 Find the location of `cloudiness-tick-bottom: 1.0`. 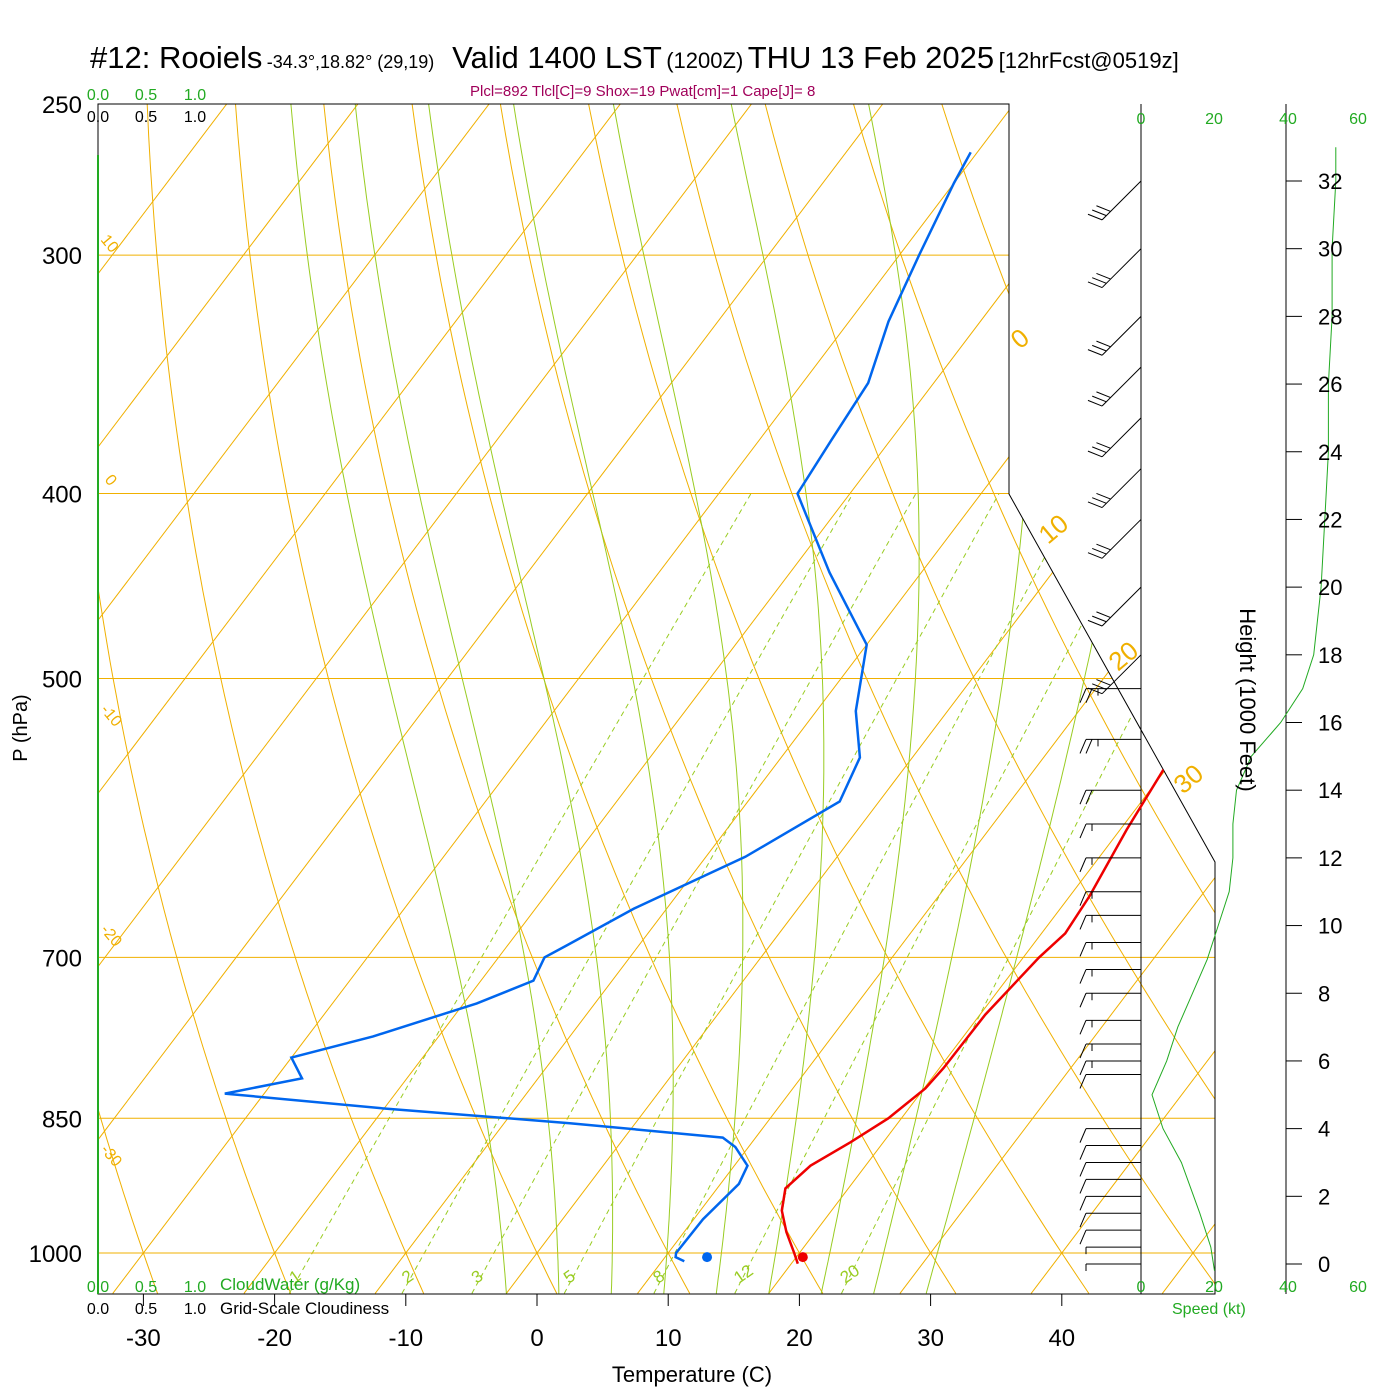

cloudiness-tick-bottom: 1.0 is located at coordinates (195, 1309).